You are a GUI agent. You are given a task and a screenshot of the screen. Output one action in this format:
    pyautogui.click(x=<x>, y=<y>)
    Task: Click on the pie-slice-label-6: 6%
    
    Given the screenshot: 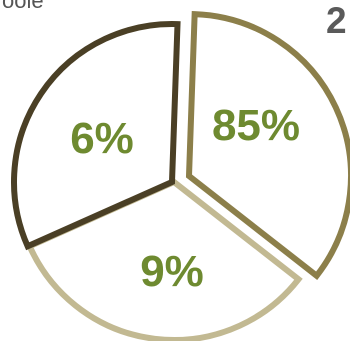 What is the action you would take?
    pyautogui.click(x=102, y=138)
    